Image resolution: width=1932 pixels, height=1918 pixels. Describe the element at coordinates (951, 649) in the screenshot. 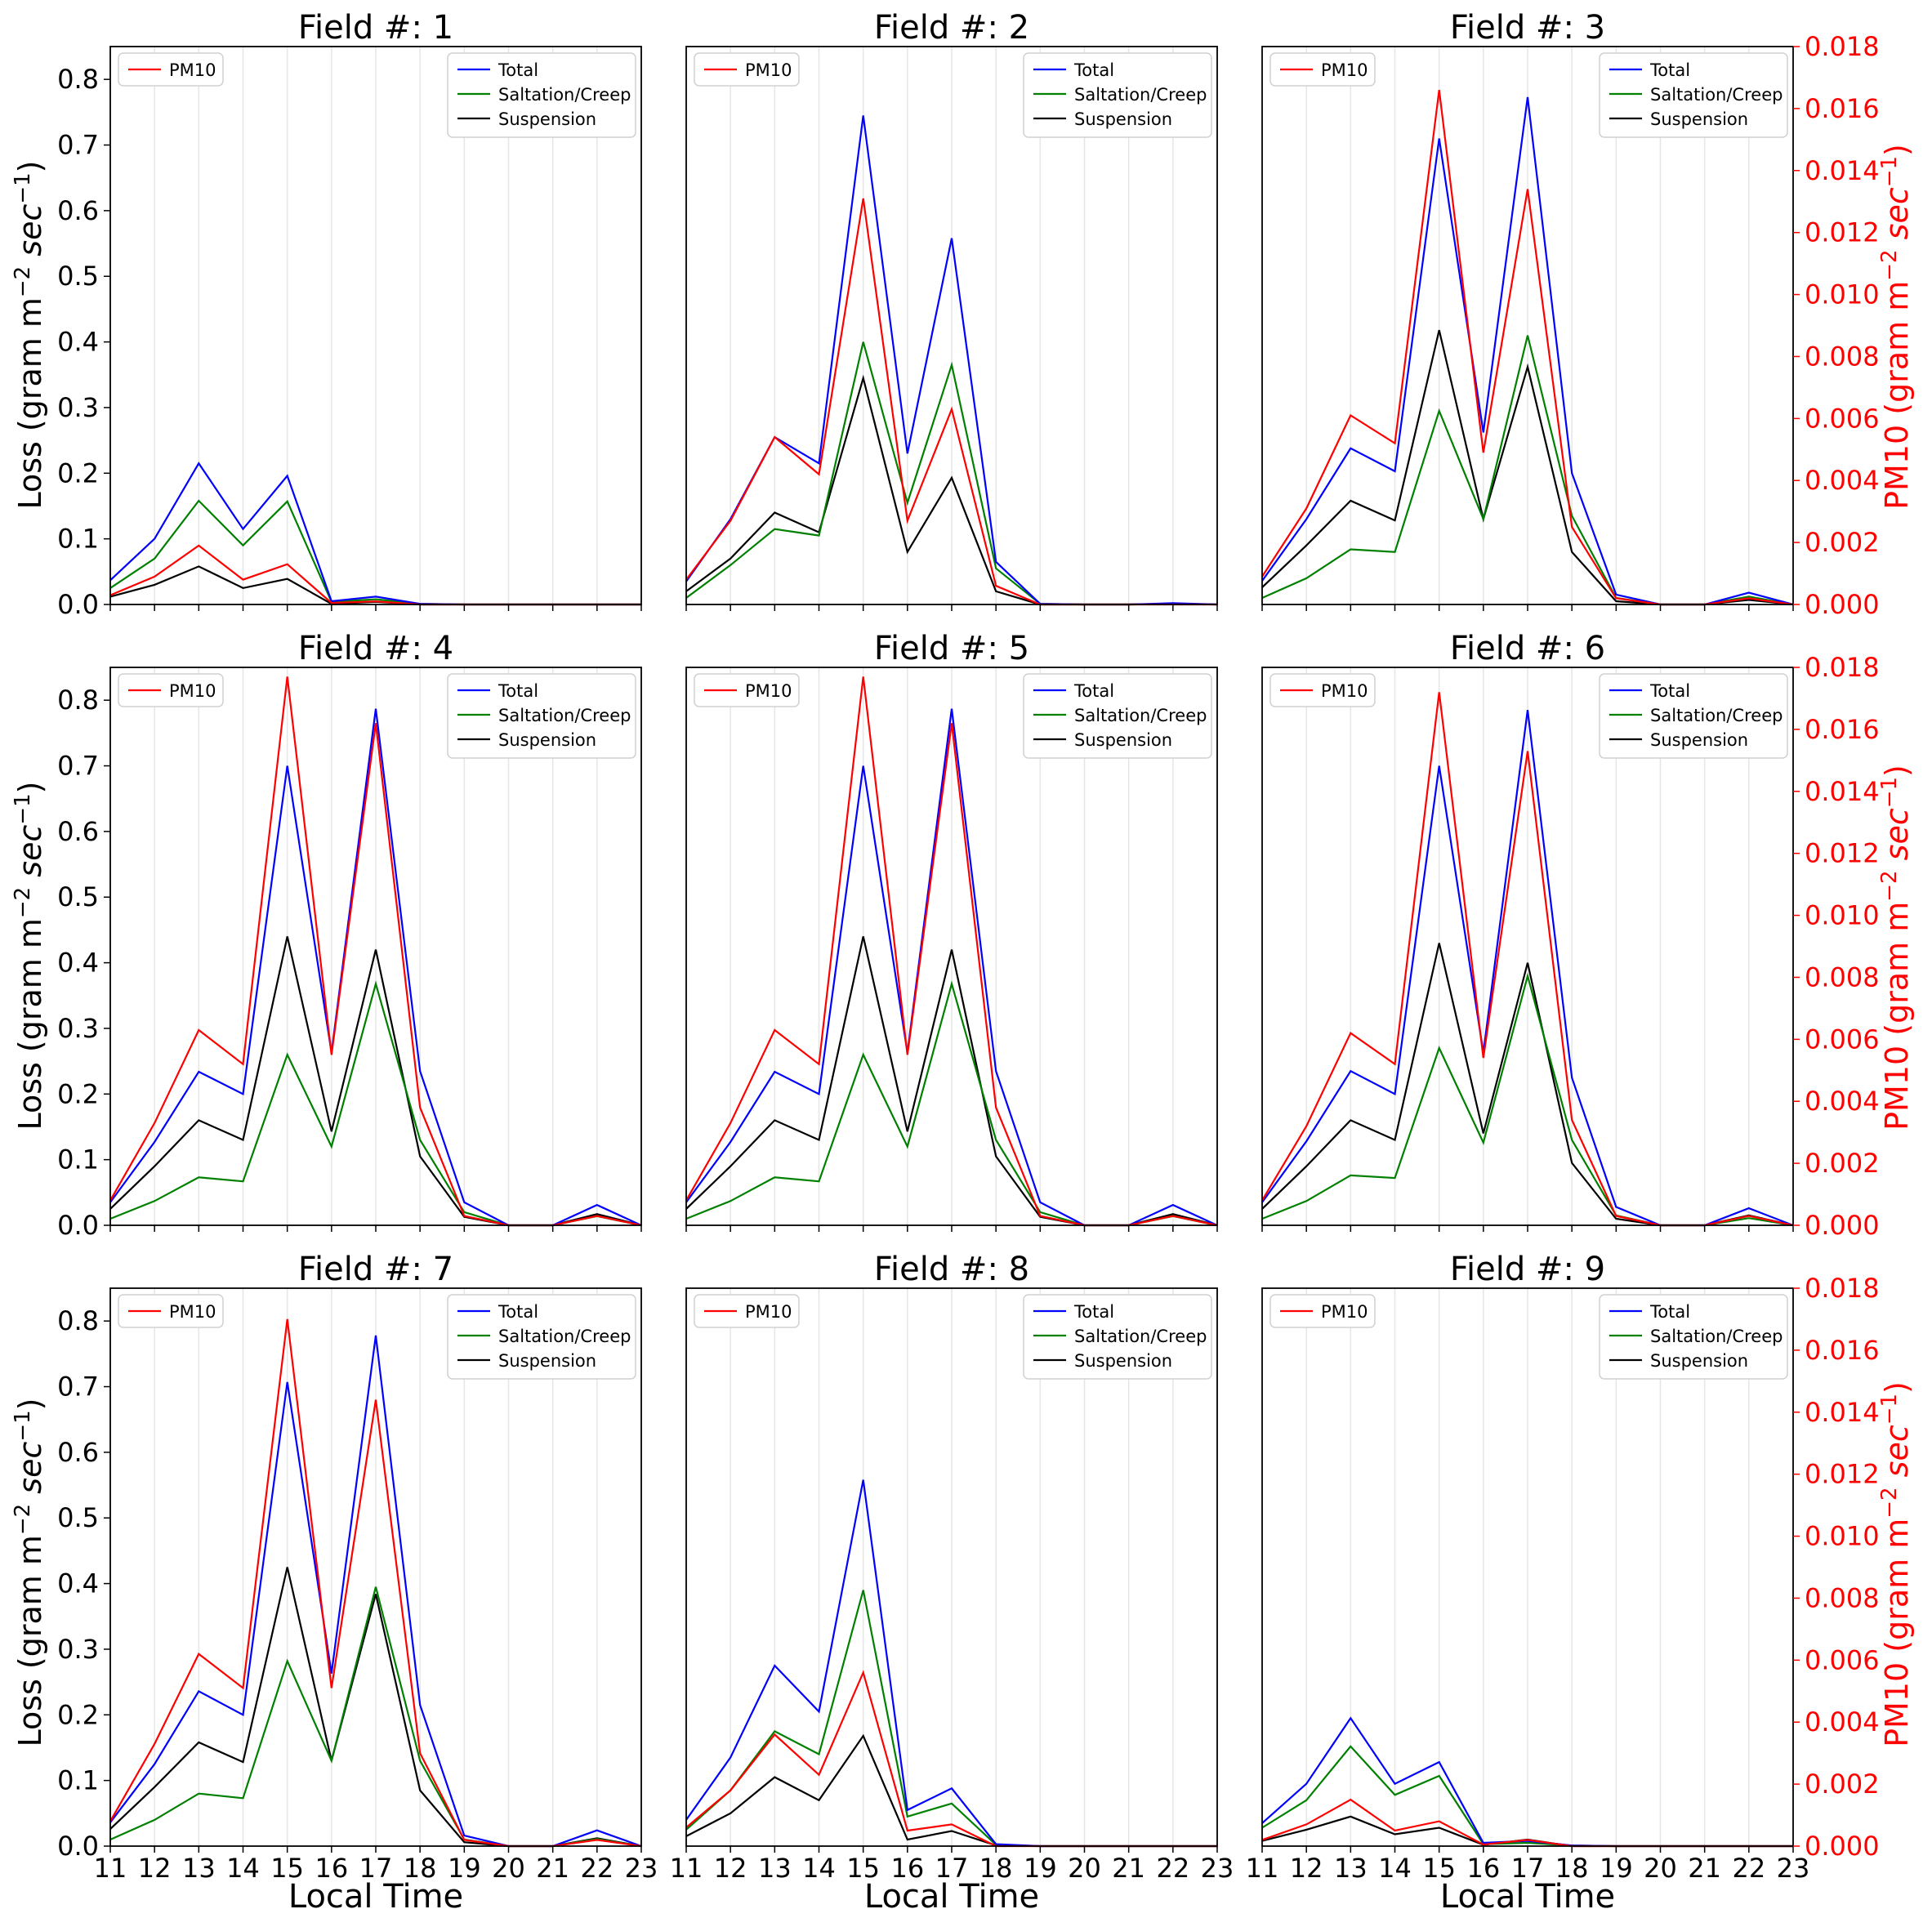

I see `panel-title: Field #: 5` at that location.